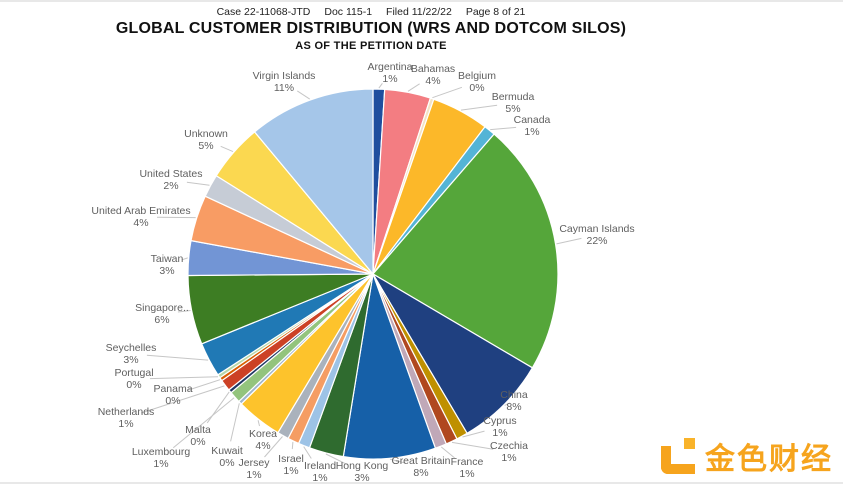 The image size is (843, 484). I want to click on leader-line-kuwait, so click(235, 422).